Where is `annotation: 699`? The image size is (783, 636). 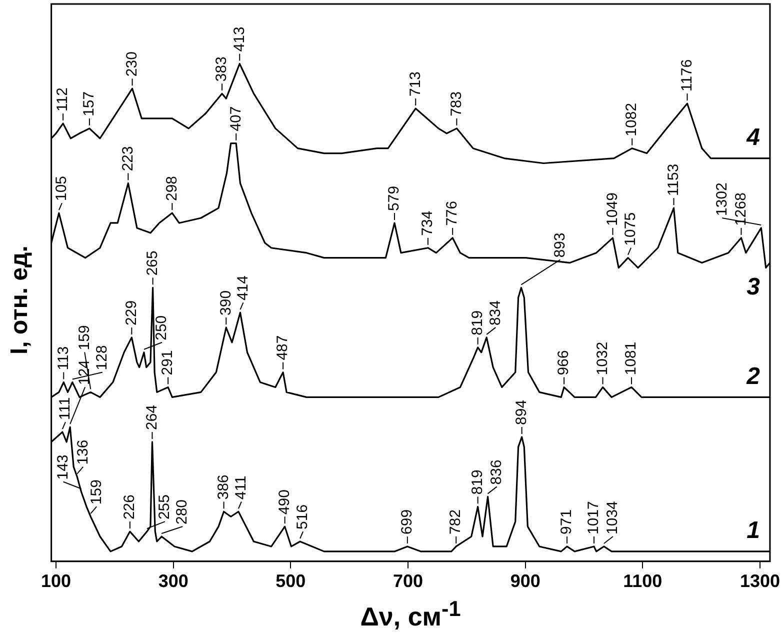 annotation: 699 is located at coordinates (407, 521).